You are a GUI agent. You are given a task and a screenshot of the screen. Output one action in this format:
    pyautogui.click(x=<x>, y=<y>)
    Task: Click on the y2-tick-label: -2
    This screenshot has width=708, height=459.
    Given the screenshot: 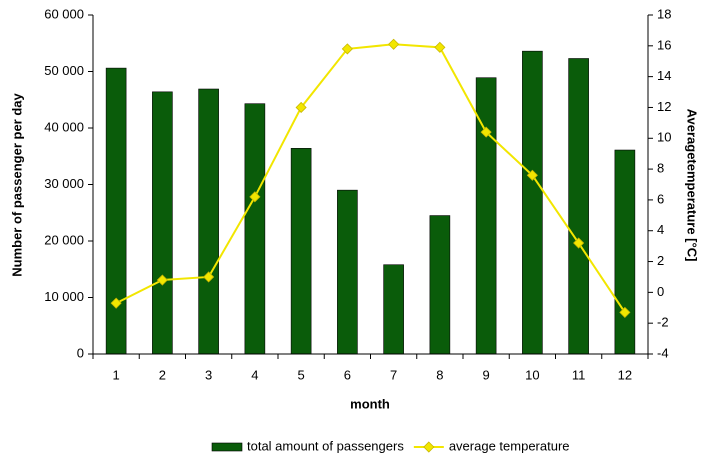 What is the action you would take?
    pyautogui.click(x=663, y=322)
    